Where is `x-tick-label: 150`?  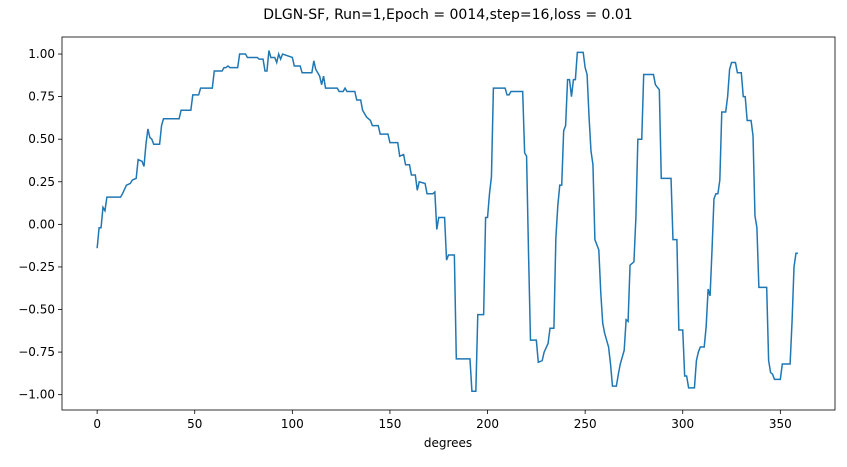 x-tick-label: 150 is located at coordinates (389, 424).